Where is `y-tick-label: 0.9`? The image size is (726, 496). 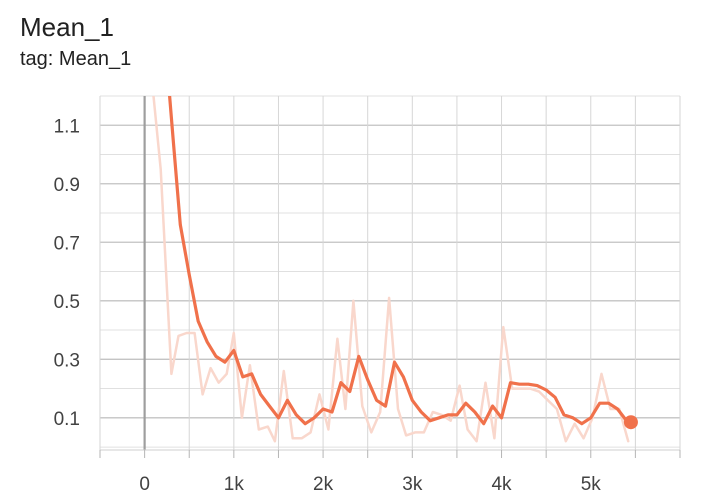 y-tick-label: 0.9 is located at coordinates (67, 185).